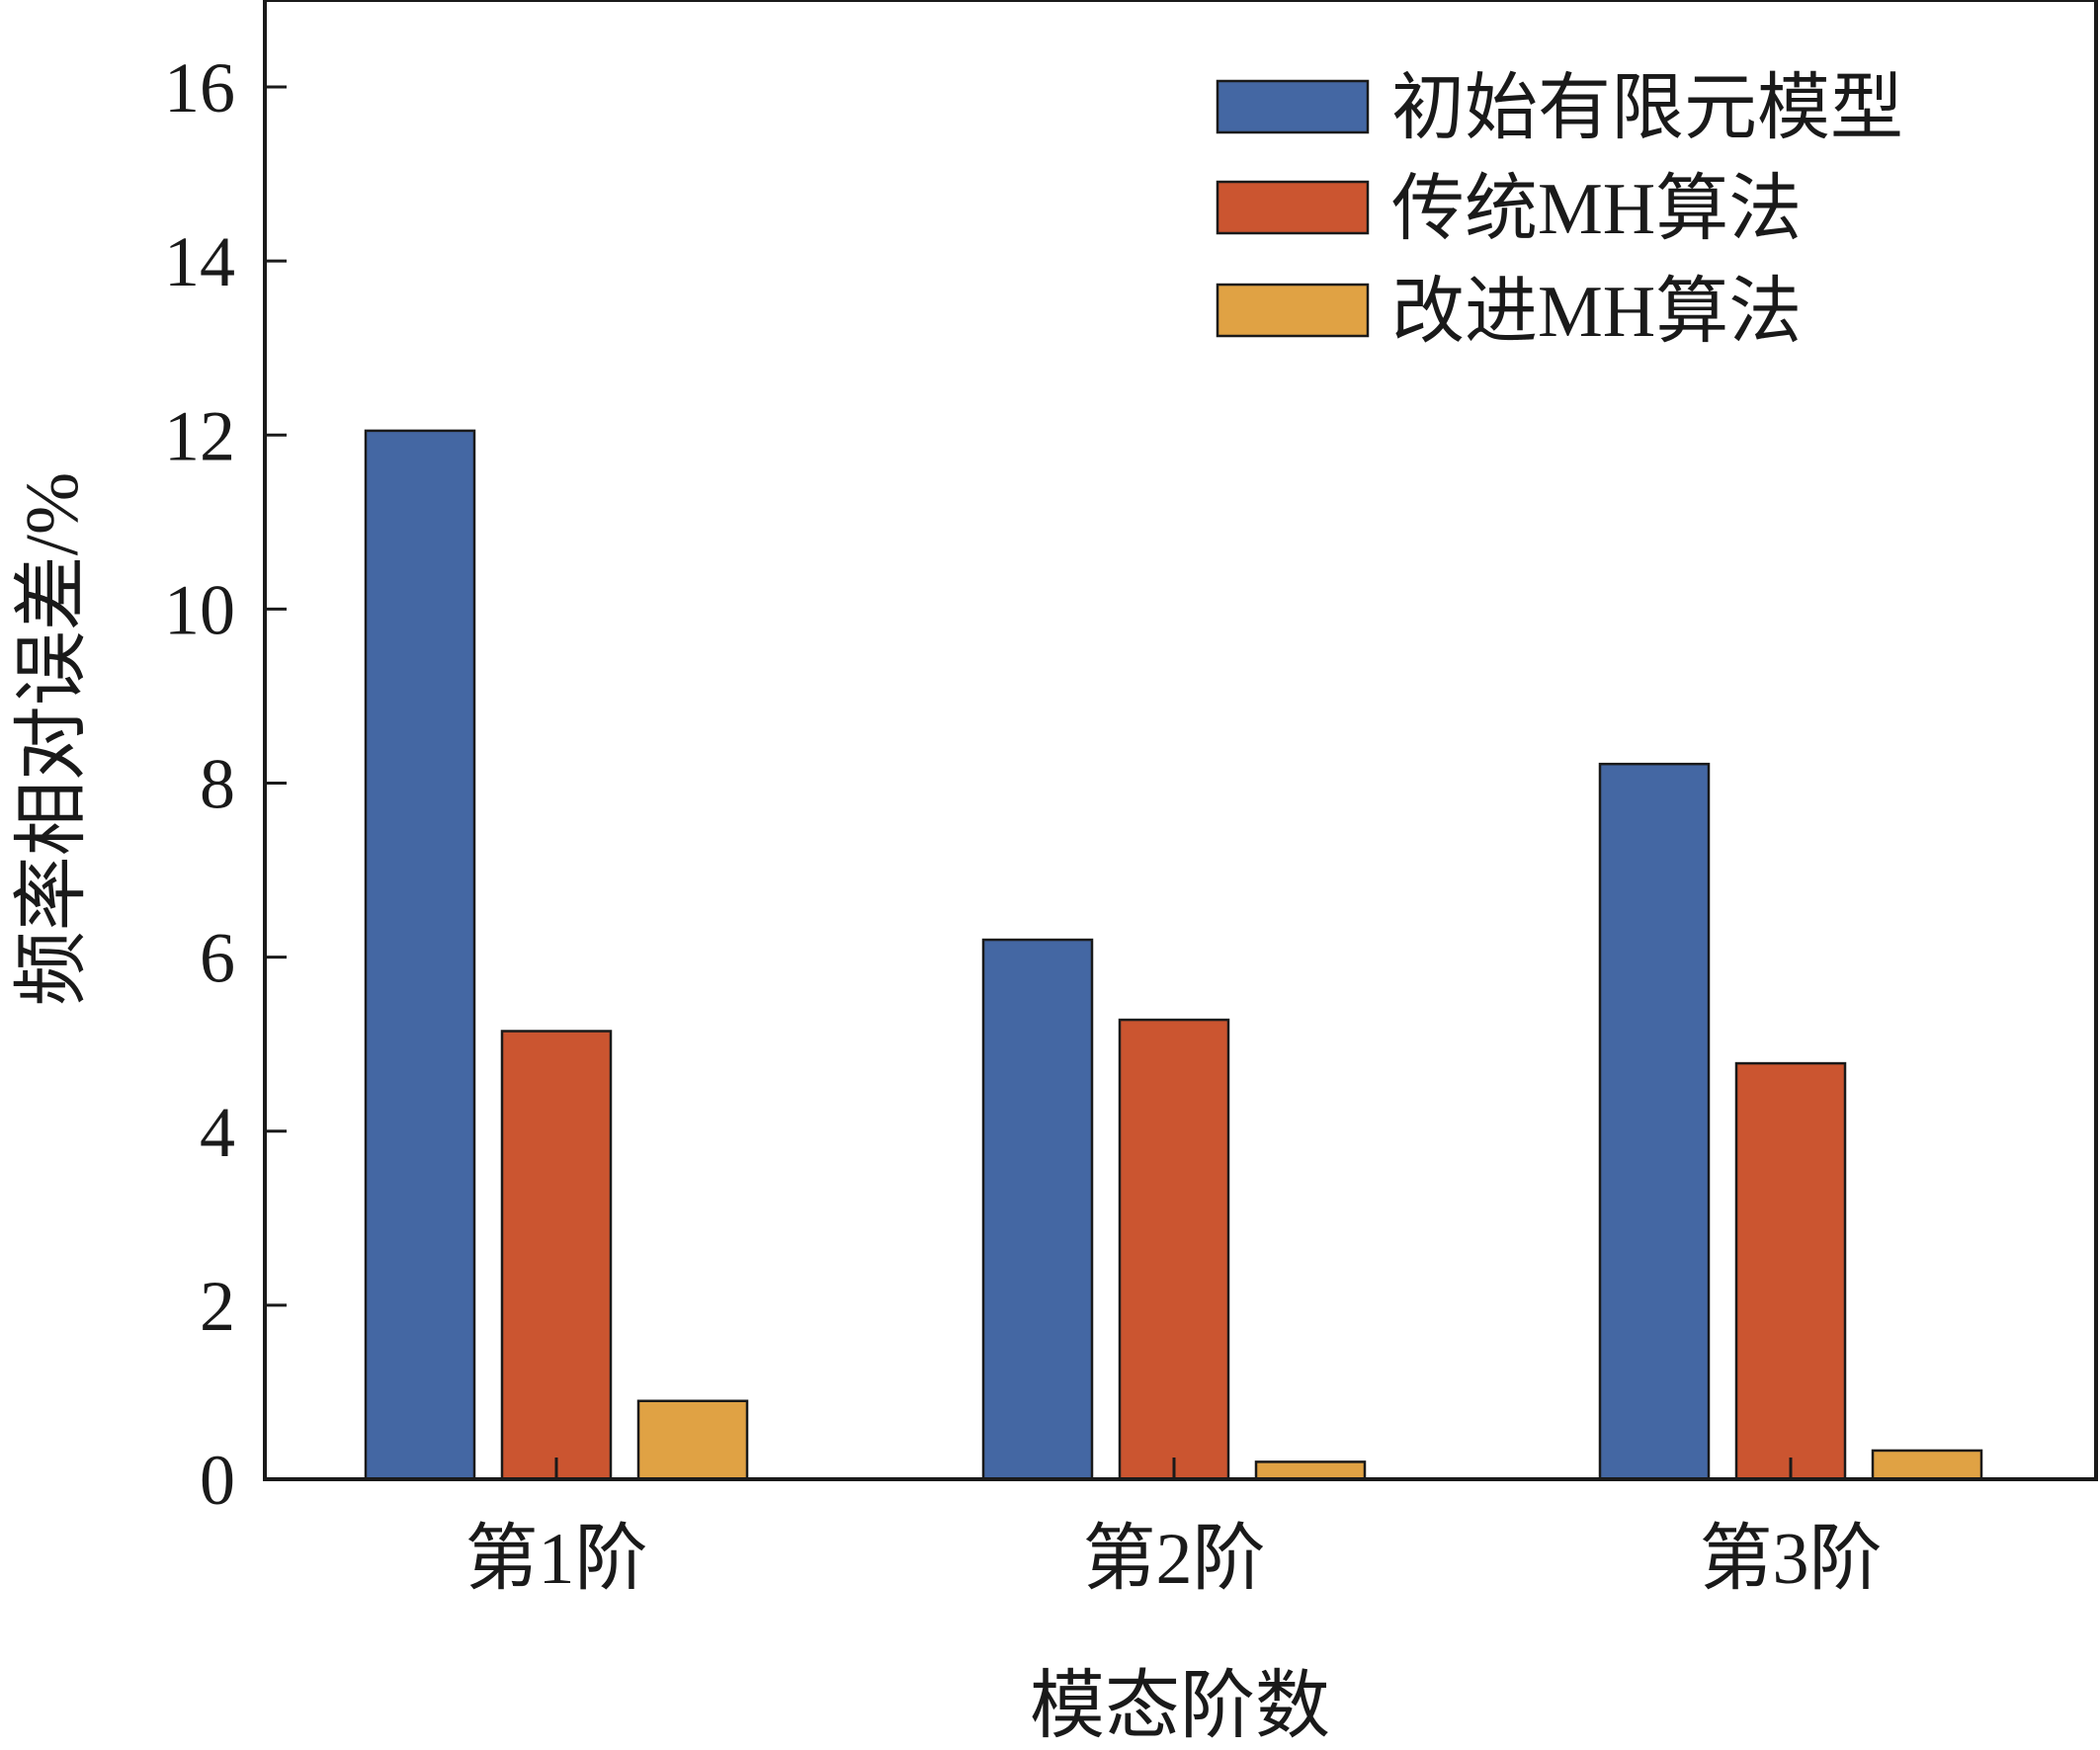 Image resolution: width=2100 pixels, height=1750 pixels. Describe the element at coordinates (1647, 108) in the screenshot. I see `legend-label: 初始有限元模型` at that location.